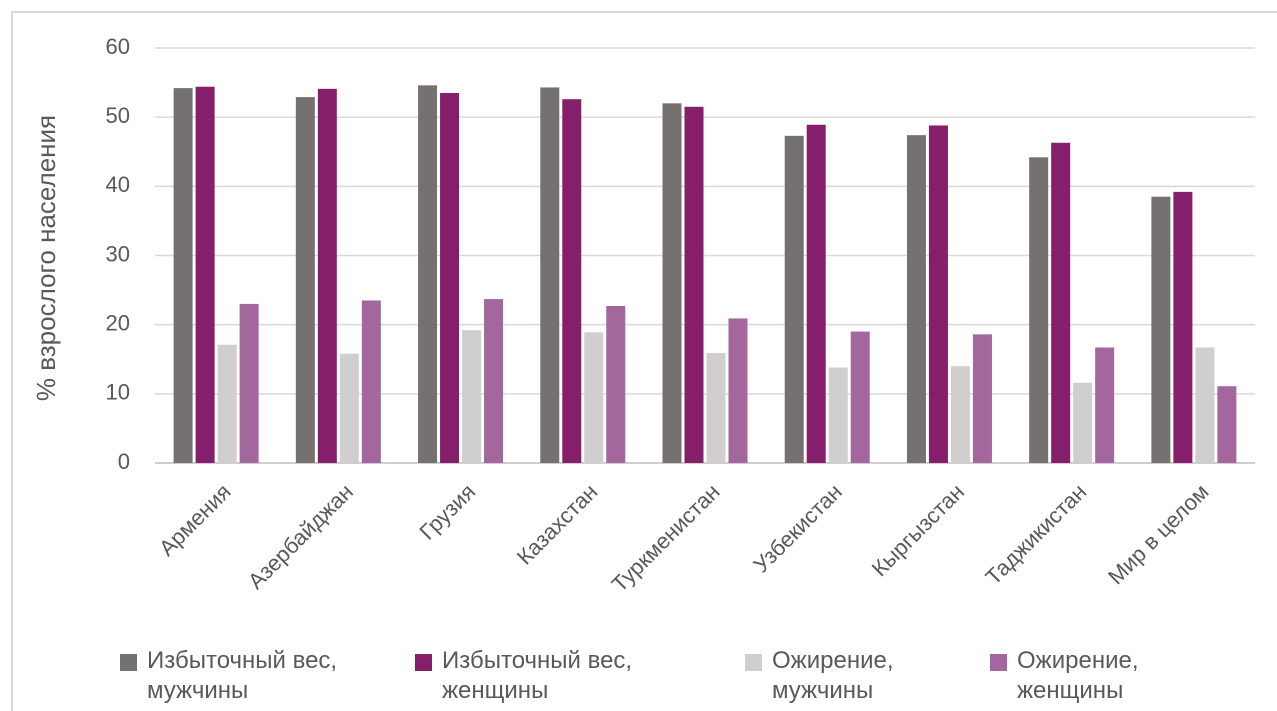 The height and width of the screenshot is (711, 1277). I want to click on y-tick-label: 30, so click(118, 253).